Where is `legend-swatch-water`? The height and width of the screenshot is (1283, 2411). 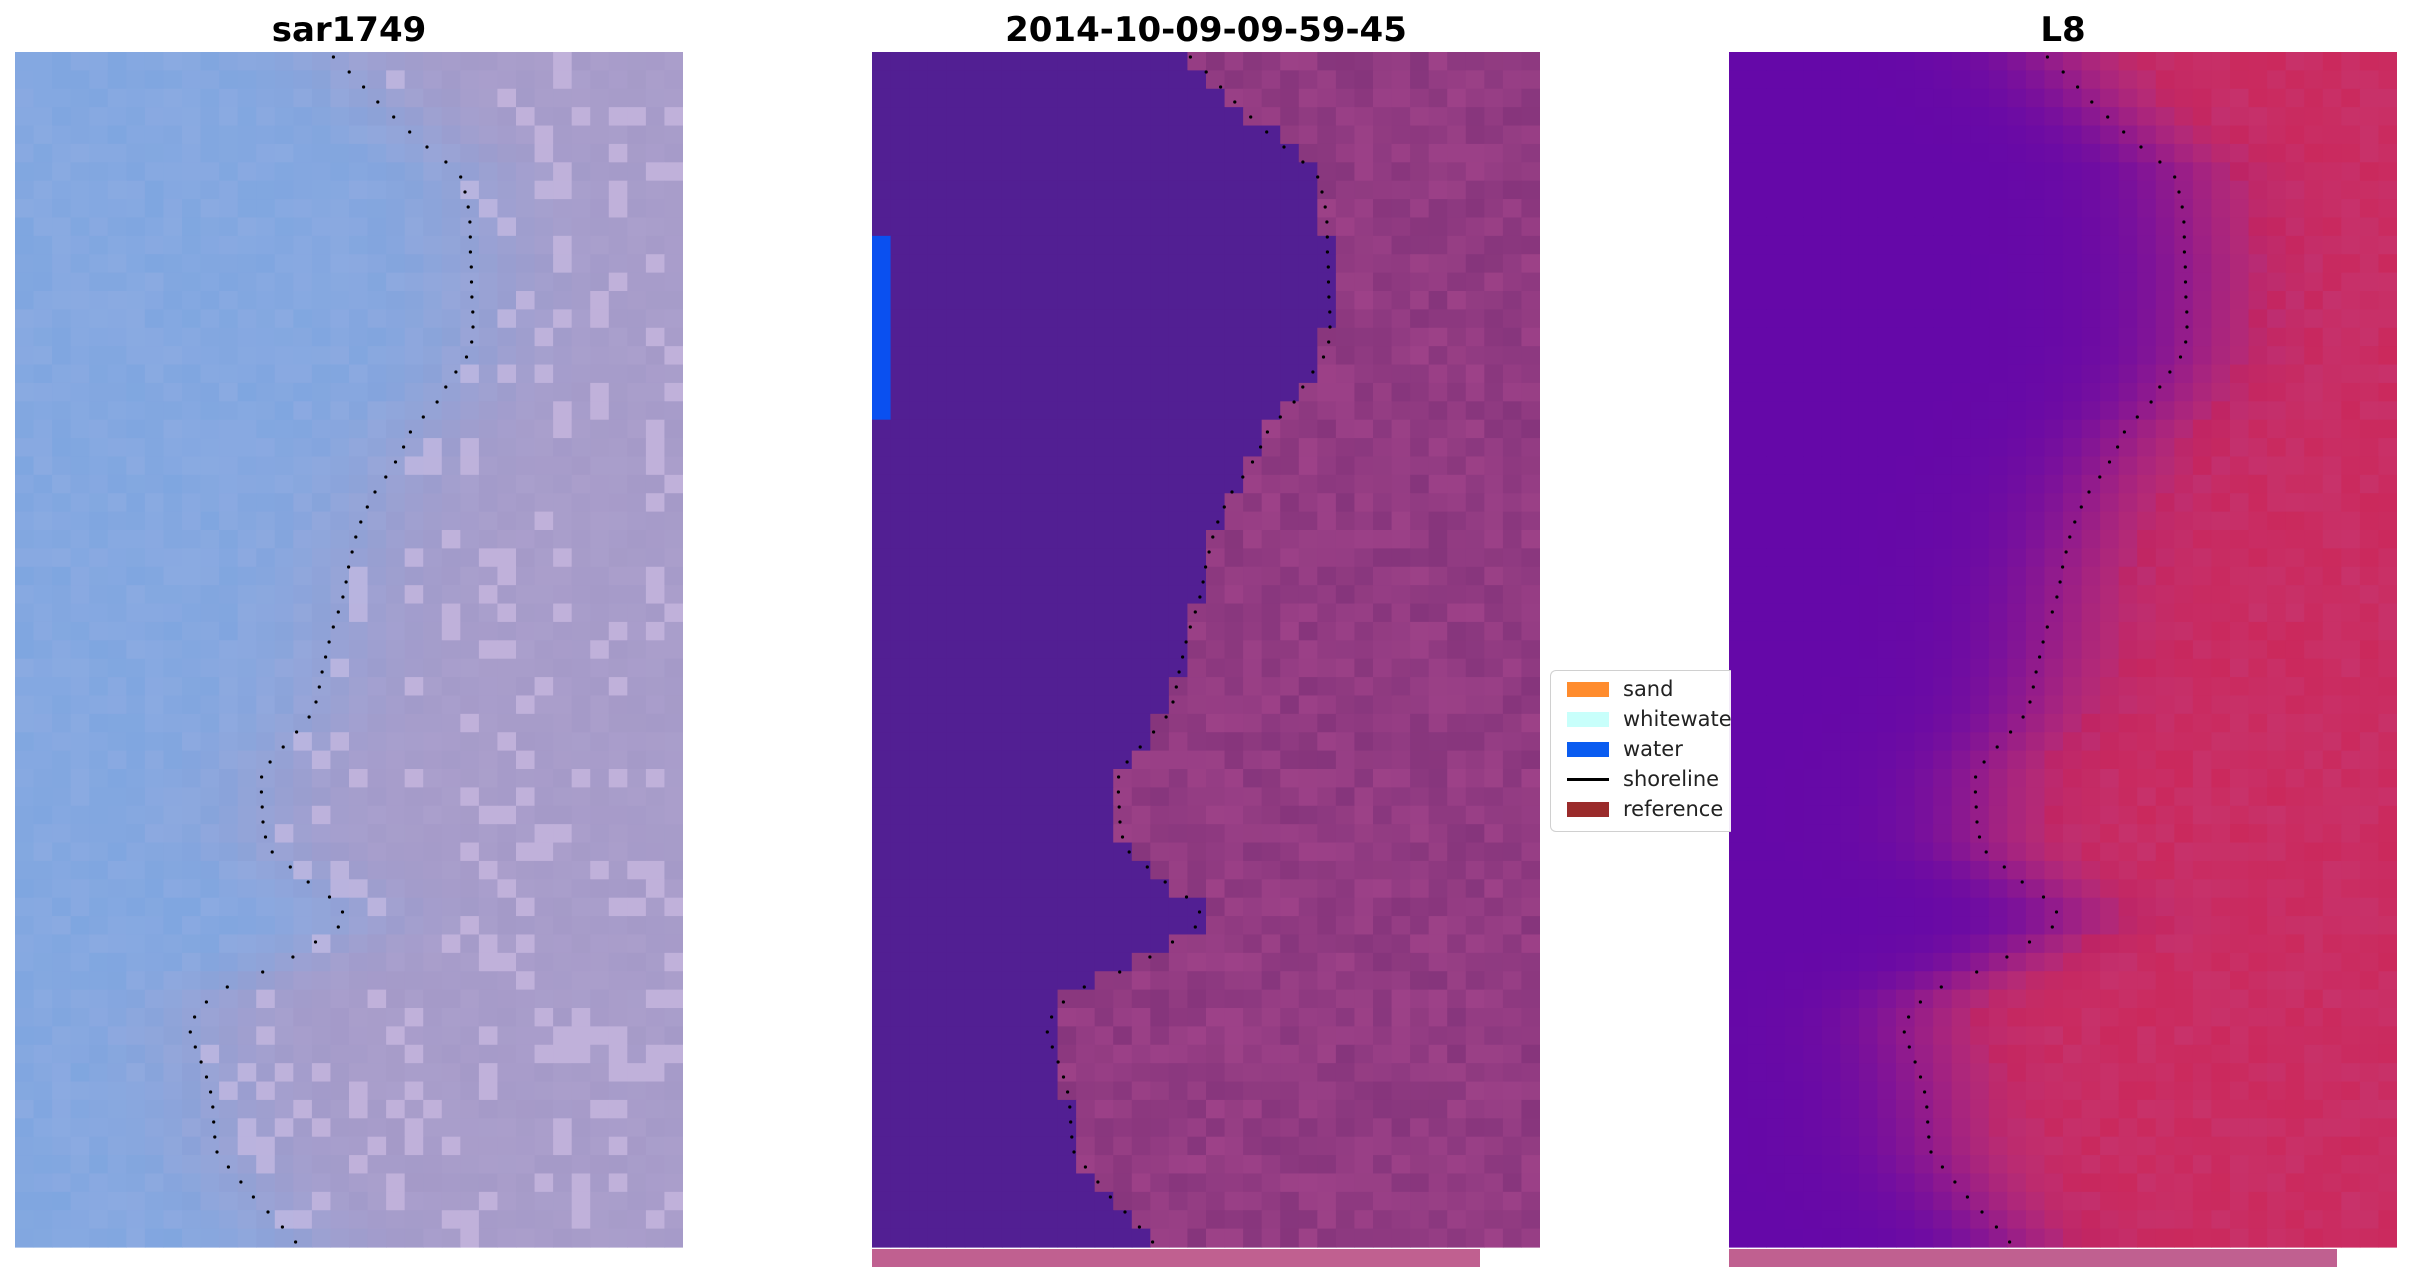 legend-swatch-water is located at coordinates (1588, 749).